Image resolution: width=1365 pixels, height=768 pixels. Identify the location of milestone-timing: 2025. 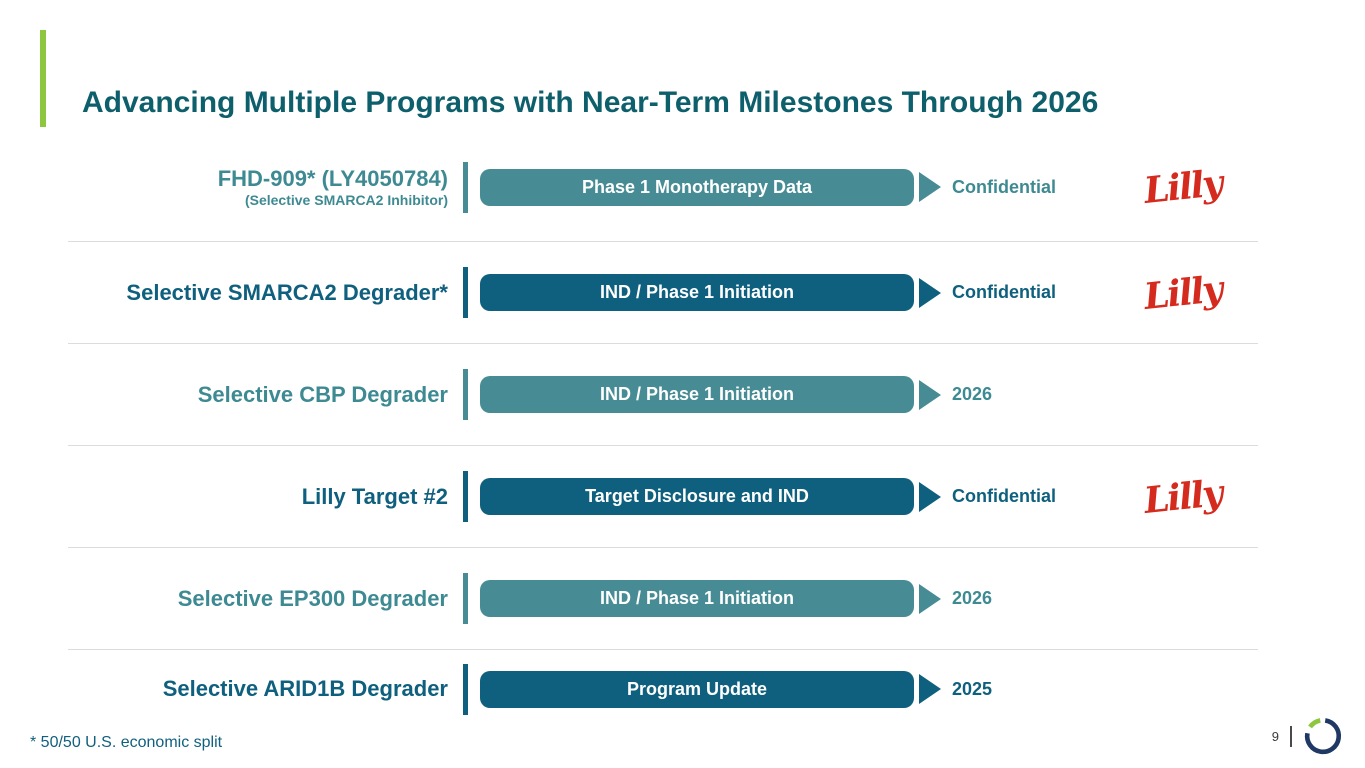
(972, 688).